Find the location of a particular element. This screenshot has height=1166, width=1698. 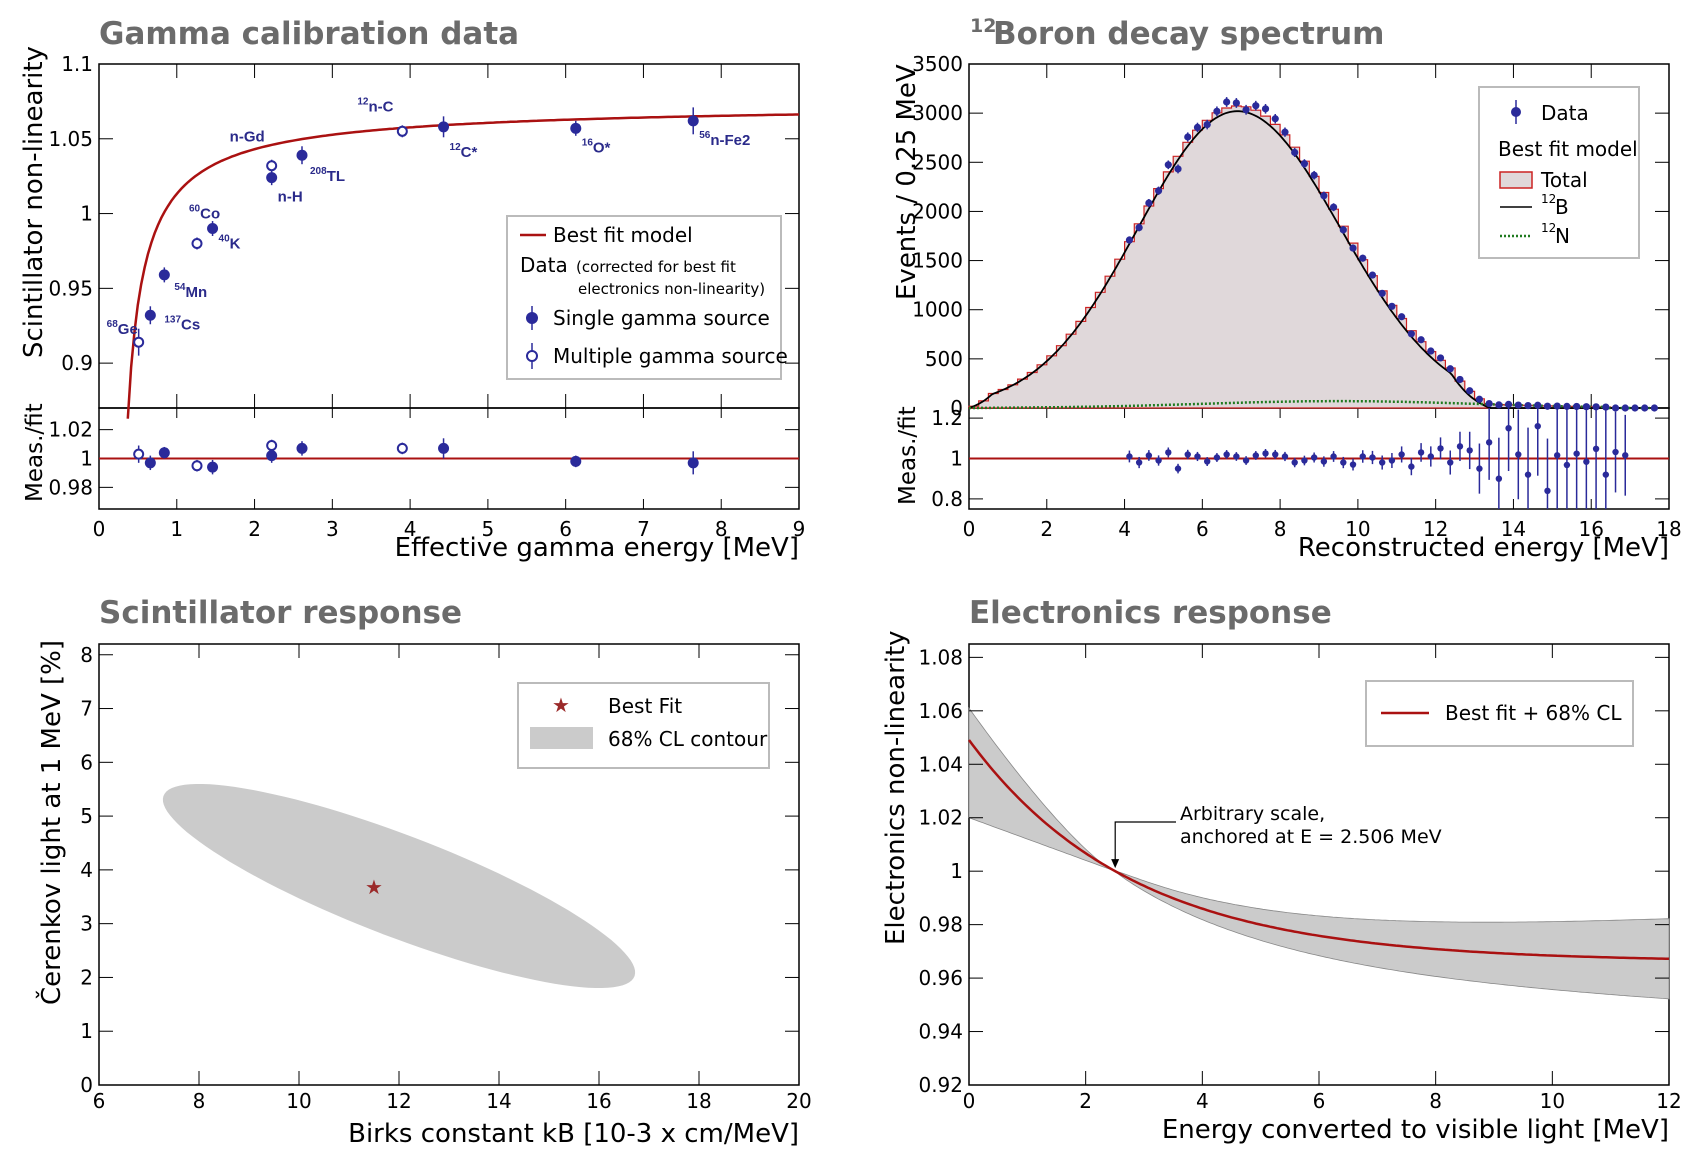

boron-ytick-label: 0 is located at coordinates (956, 408).